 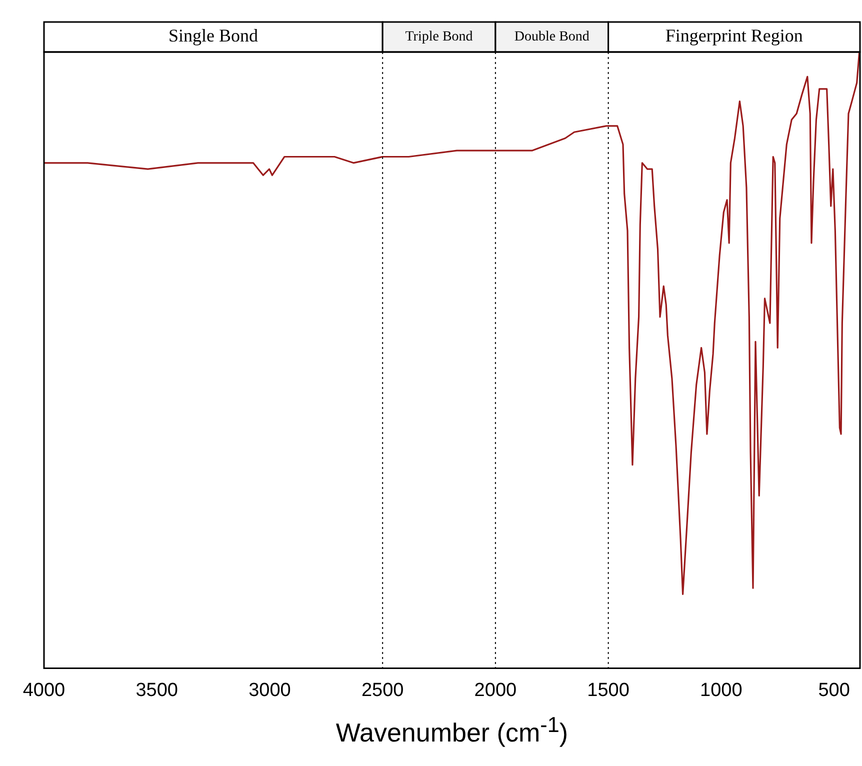 What do you see at coordinates (269, 690) in the screenshot?
I see `x-tick-label: 3000` at bounding box center [269, 690].